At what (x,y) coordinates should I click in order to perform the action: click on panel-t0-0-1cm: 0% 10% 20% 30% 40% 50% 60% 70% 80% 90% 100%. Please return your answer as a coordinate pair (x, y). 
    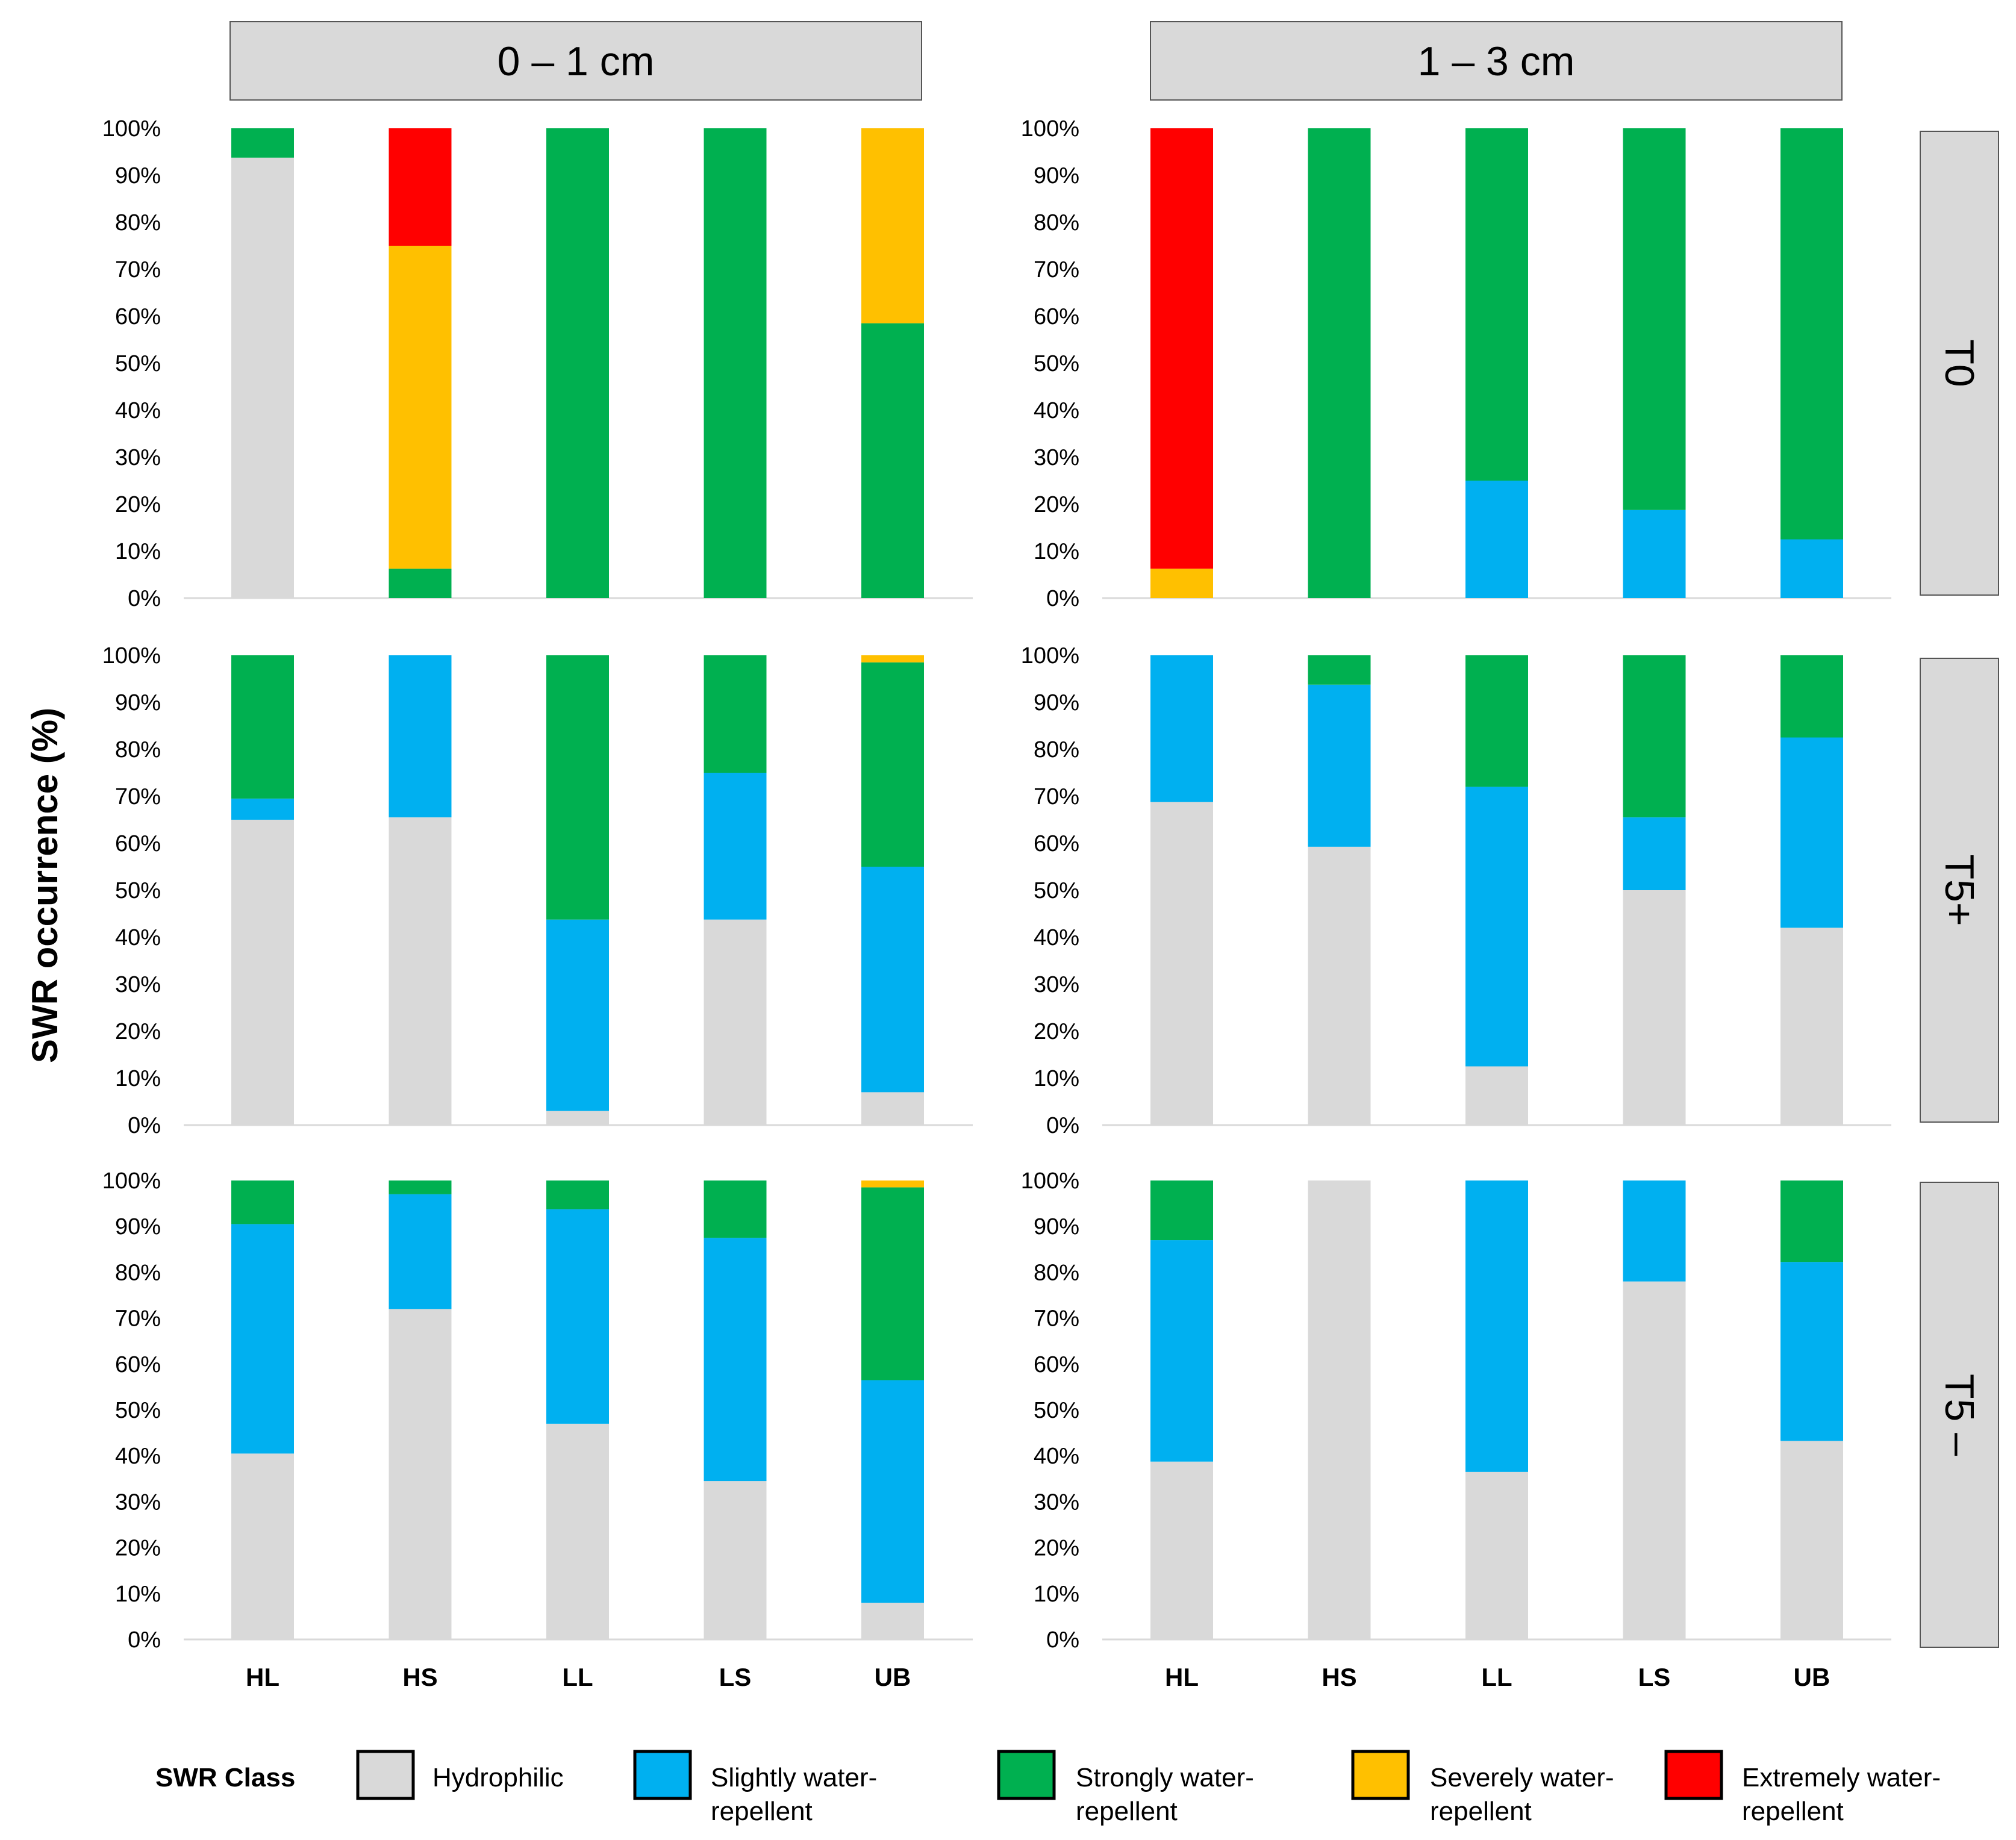
    Looking at the image, I should click on (537, 363).